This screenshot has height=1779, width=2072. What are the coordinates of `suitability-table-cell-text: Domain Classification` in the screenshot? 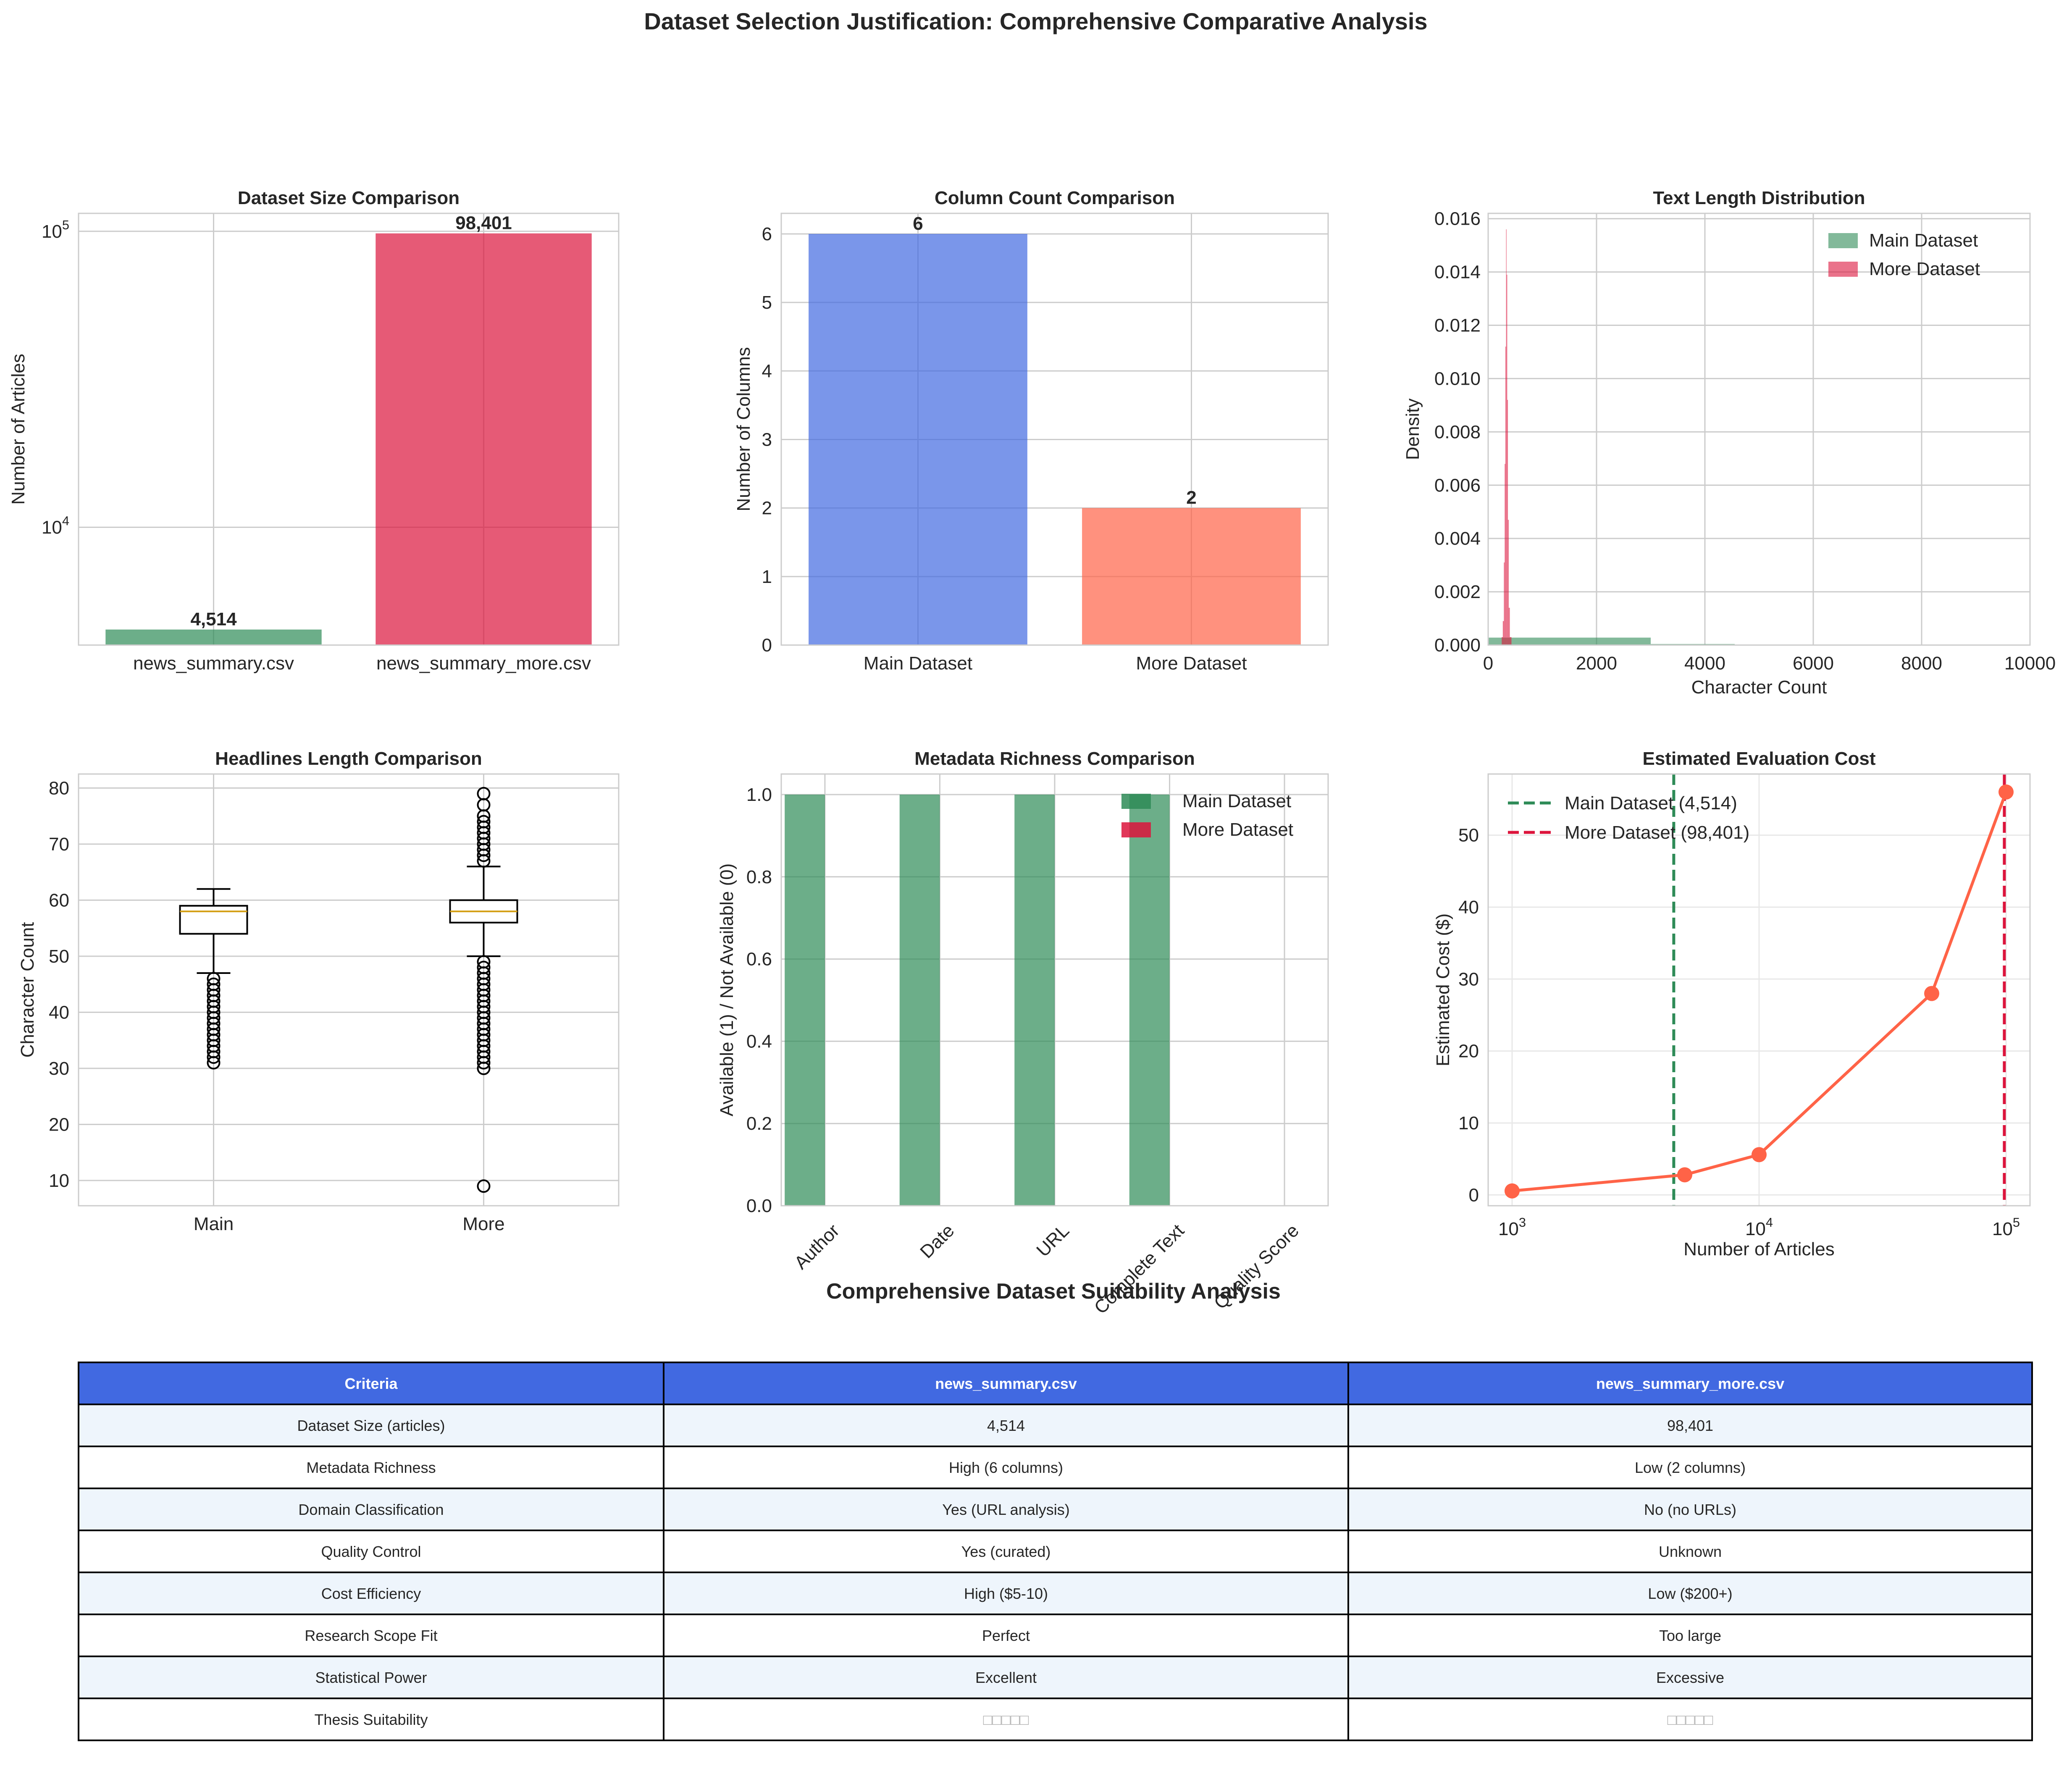 It's located at (371, 1509).